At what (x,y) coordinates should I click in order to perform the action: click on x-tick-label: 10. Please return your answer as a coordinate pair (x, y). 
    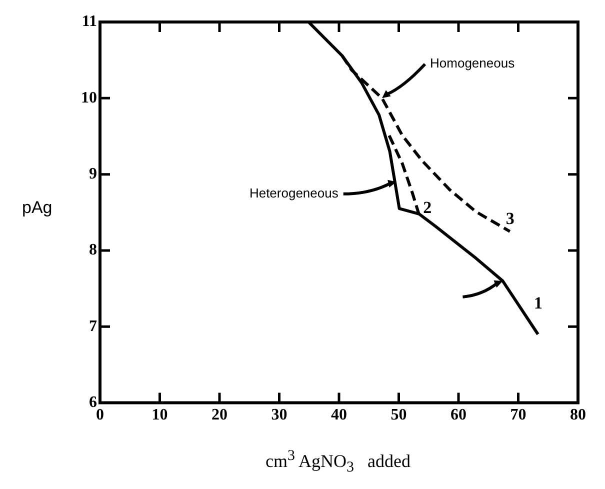
    Looking at the image, I should click on (160, 415).